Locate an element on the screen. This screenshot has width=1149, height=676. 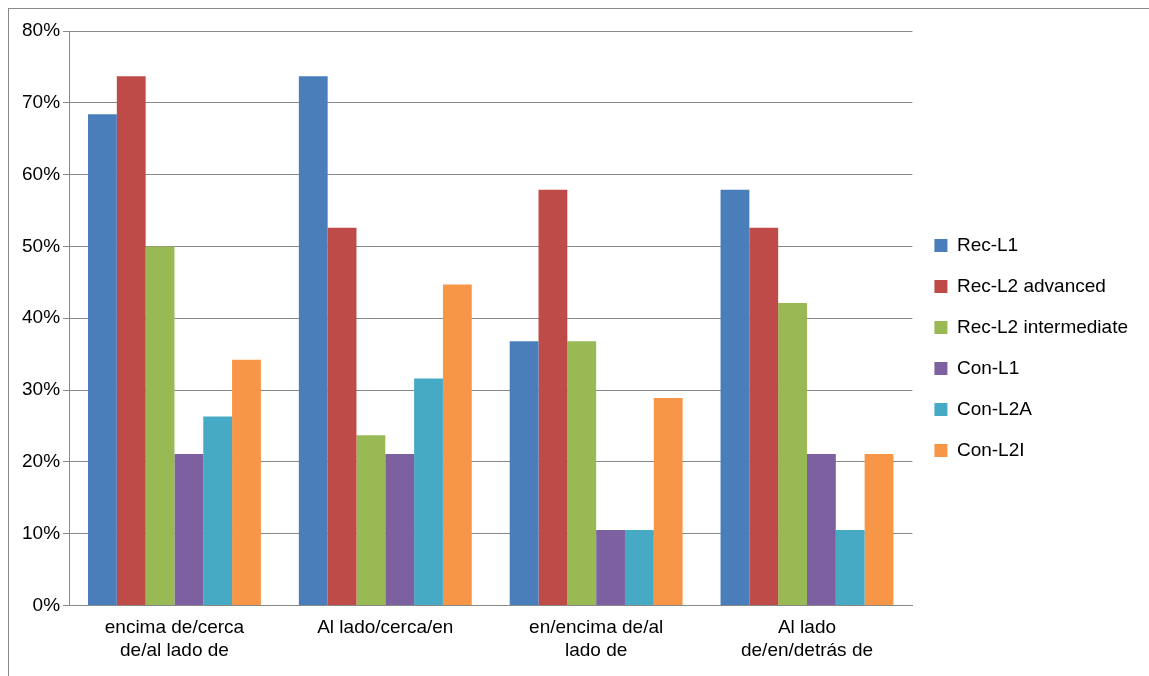
y-tick-label: 0% is located at coordinates (46, 604).